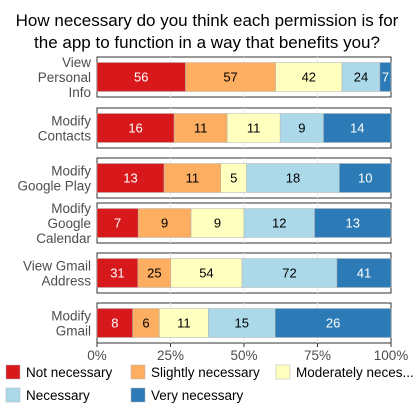 The image size is (415, 415). What do you see at coordinates (170, 355) in the screenshot?
I see `x-tick-label: 25%` at bounding box center [170, 355].